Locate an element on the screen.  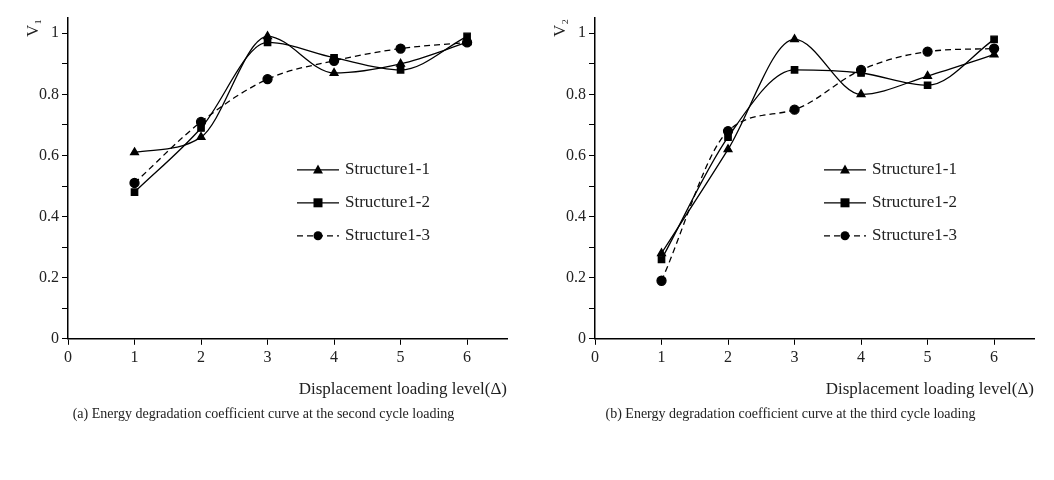
text: (a) Energy degradation coefficient curve at the second cycle loading is located at coordinates (263, 414).